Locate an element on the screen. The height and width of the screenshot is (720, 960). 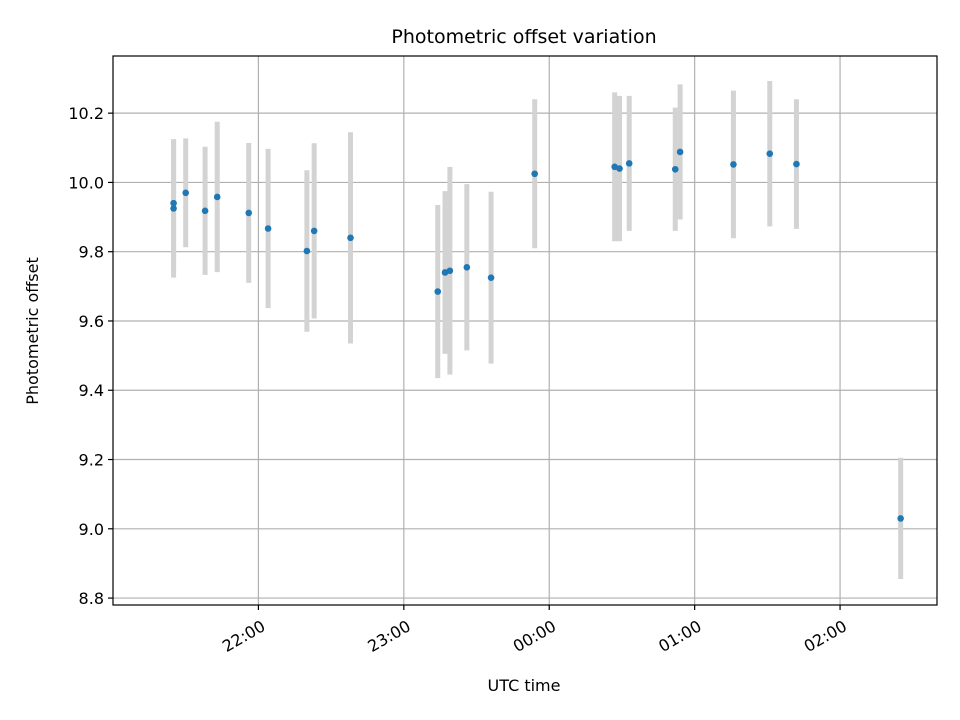
y-tick-label: 10.0 is located at coordinates (86, 182).